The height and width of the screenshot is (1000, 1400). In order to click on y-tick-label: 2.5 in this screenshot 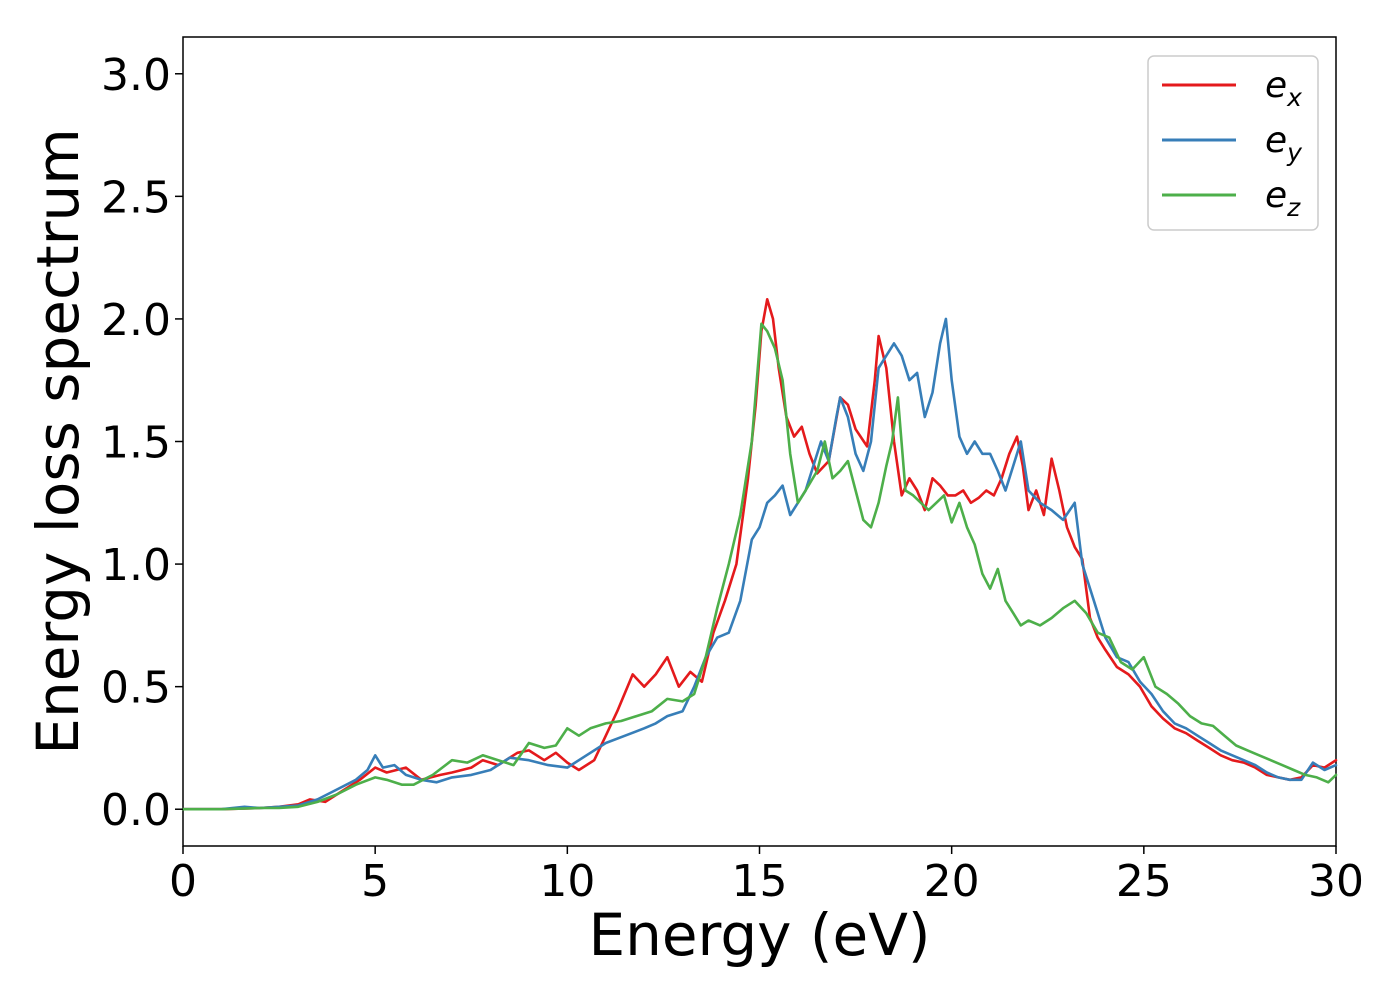, I will do `click(136, 197)`.